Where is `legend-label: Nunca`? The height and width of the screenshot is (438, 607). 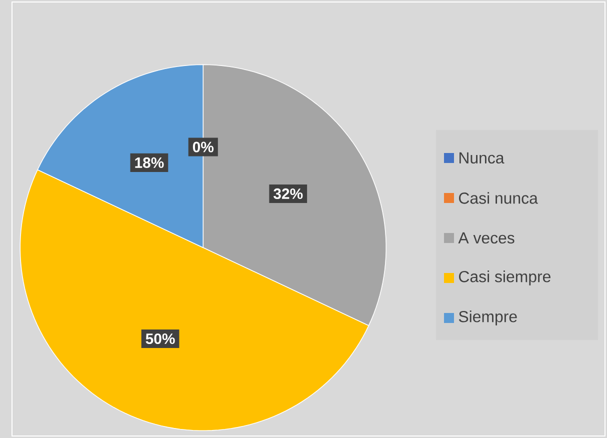 legend-label: Nunca is located at coordinates (482, 158).